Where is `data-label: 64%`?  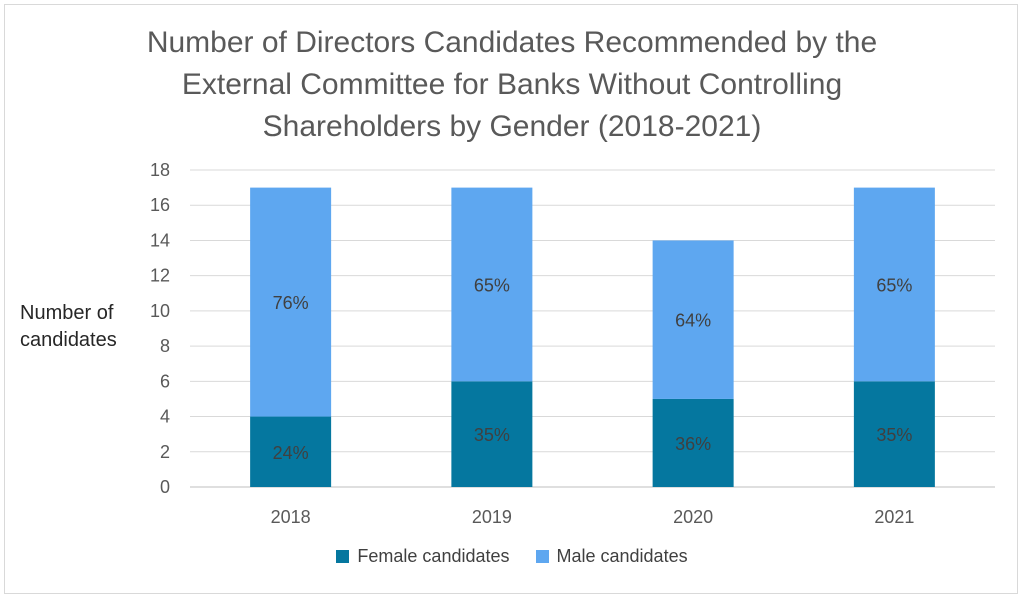
data-label: 64% is located at coordinates (693, 321).